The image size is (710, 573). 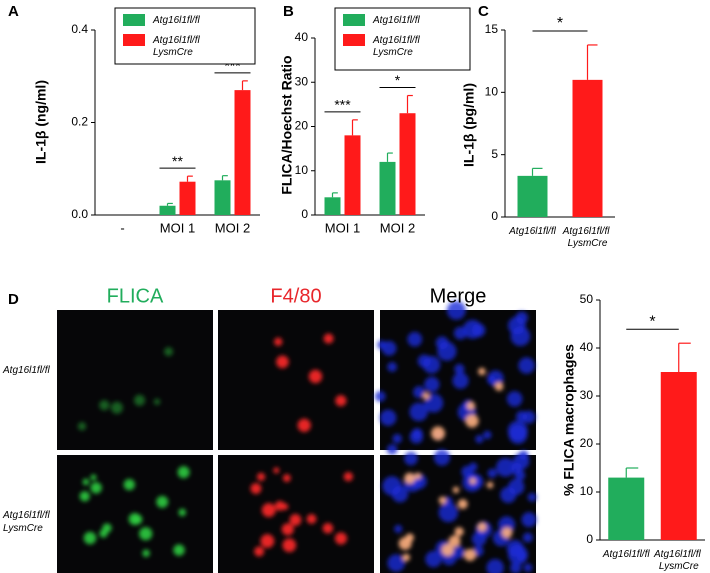 What do you see at coordinates (652, 321) in the screenshot?
I see `significance-label: *` at bounding box center [652, 321].